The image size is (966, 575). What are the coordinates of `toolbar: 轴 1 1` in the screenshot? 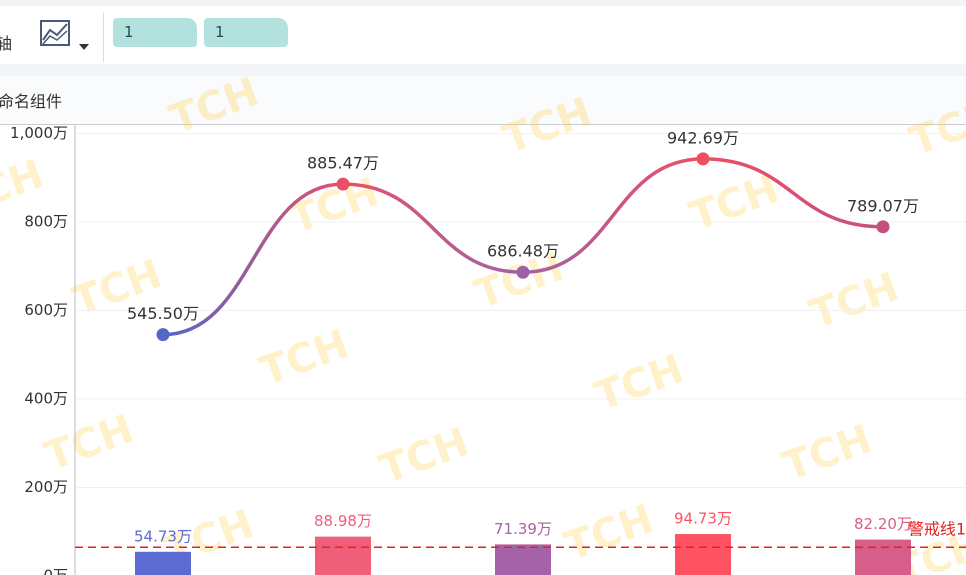 It's located at (483, 35).